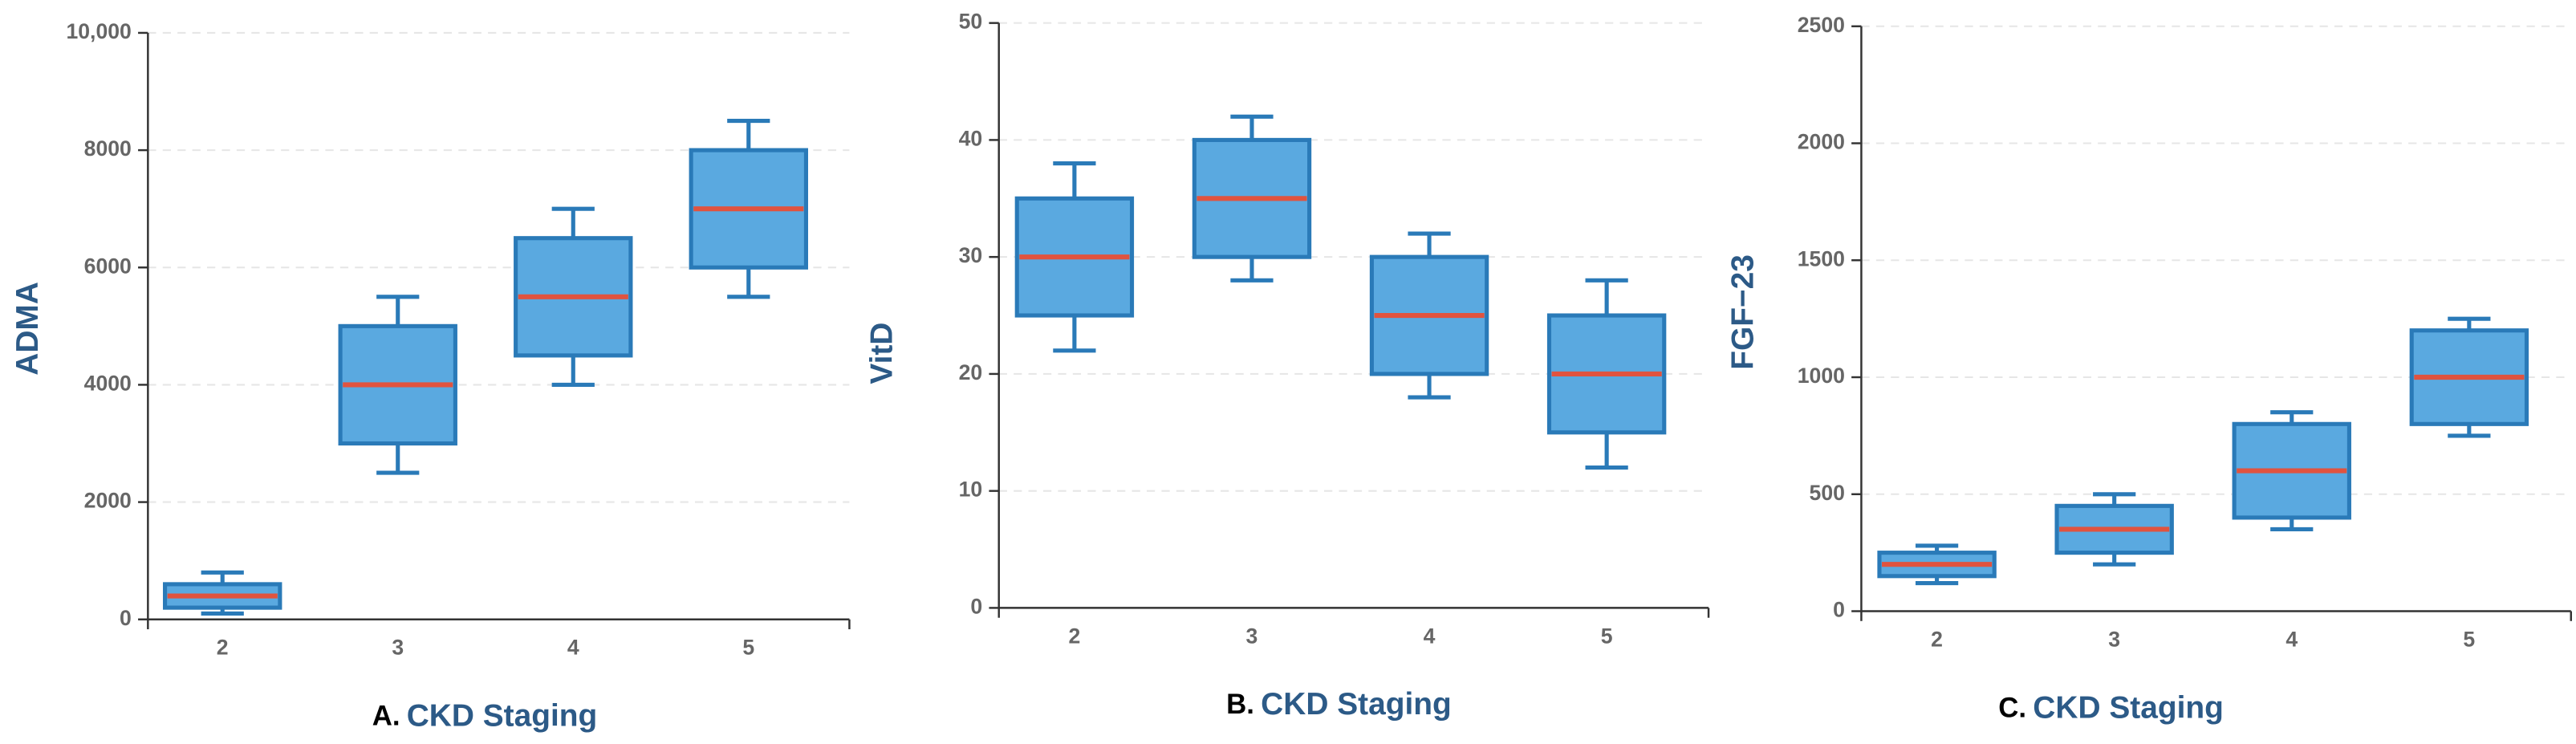 This screenshot has width=2576, height=744. Describe the element at coordinates (1240, 704) in the screenshot. I see `panel-label: B.` at that location.